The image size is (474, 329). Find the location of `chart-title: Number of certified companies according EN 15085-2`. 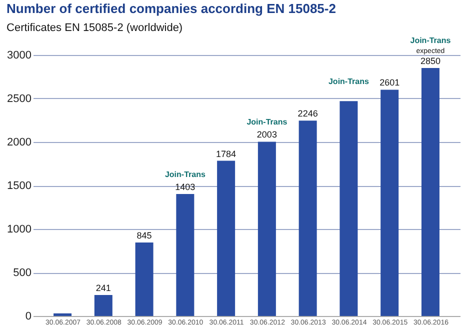

chart-title: Number of certified companies according EN 15085-2 is located at coordinates (171, 8).